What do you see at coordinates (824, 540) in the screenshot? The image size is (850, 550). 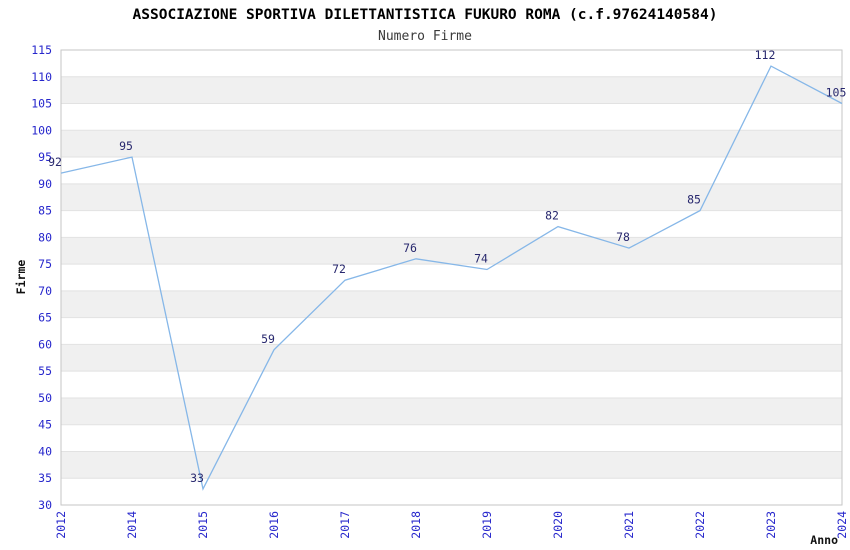 I see `x-axis-title: Anno` at bounding box center [824, 540].